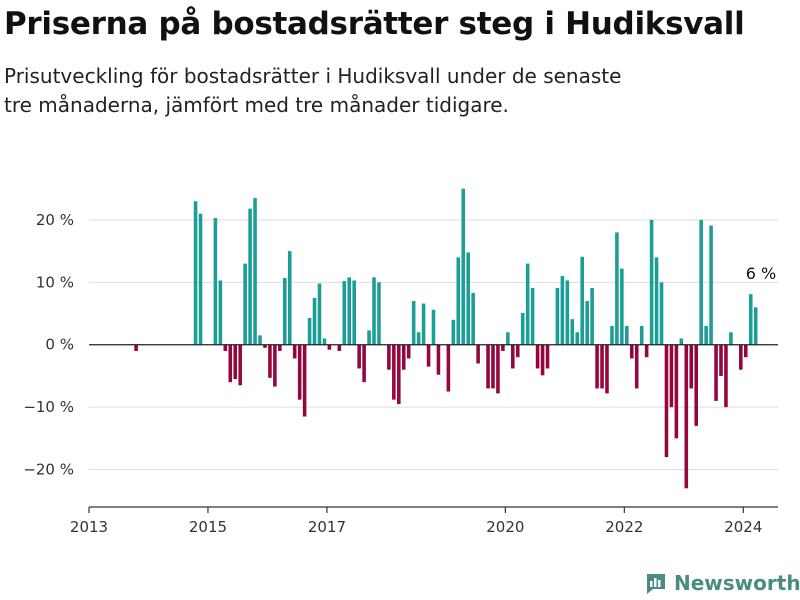 This screenshot has height=600, width=800. I want to click on x-tick-label: 2013, so click(89, 527).